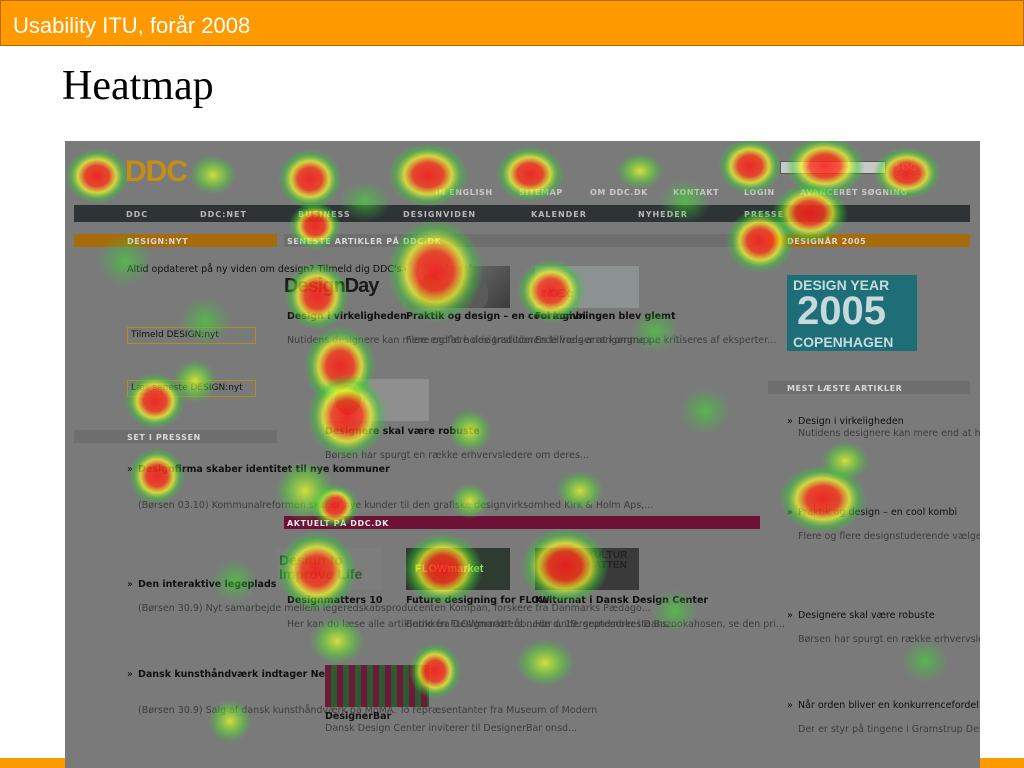 The image size is (1024, 768). I want to click on mostread-title: Når orden bliver en konkurrencefordel, so click(888, 705).